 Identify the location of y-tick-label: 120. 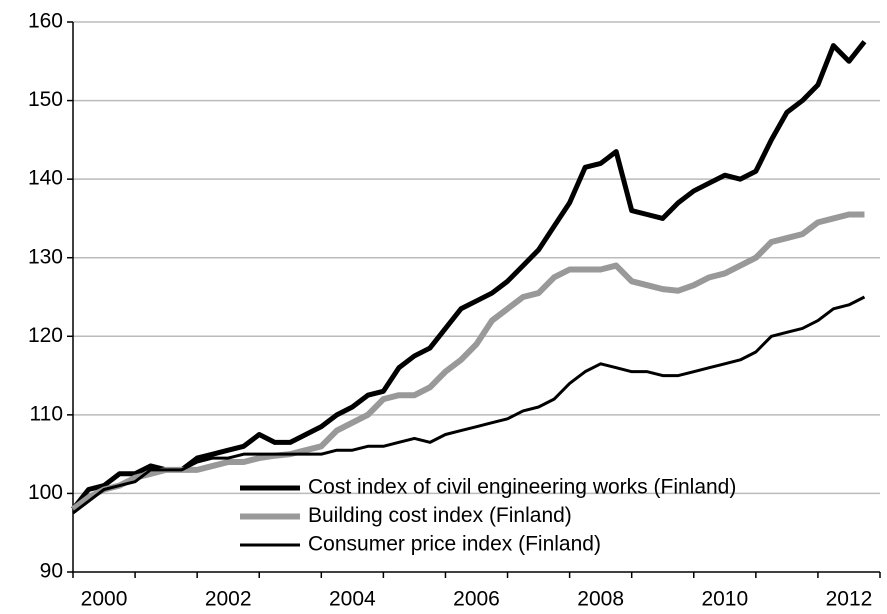
(45, 335).